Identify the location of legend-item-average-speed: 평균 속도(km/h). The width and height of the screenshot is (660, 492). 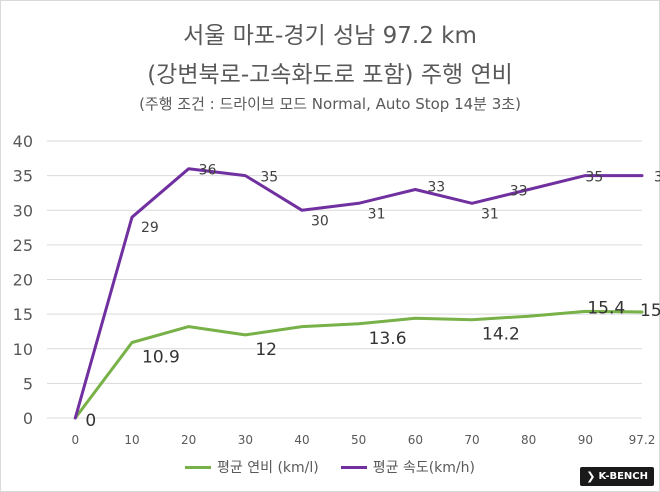
(407, 467).